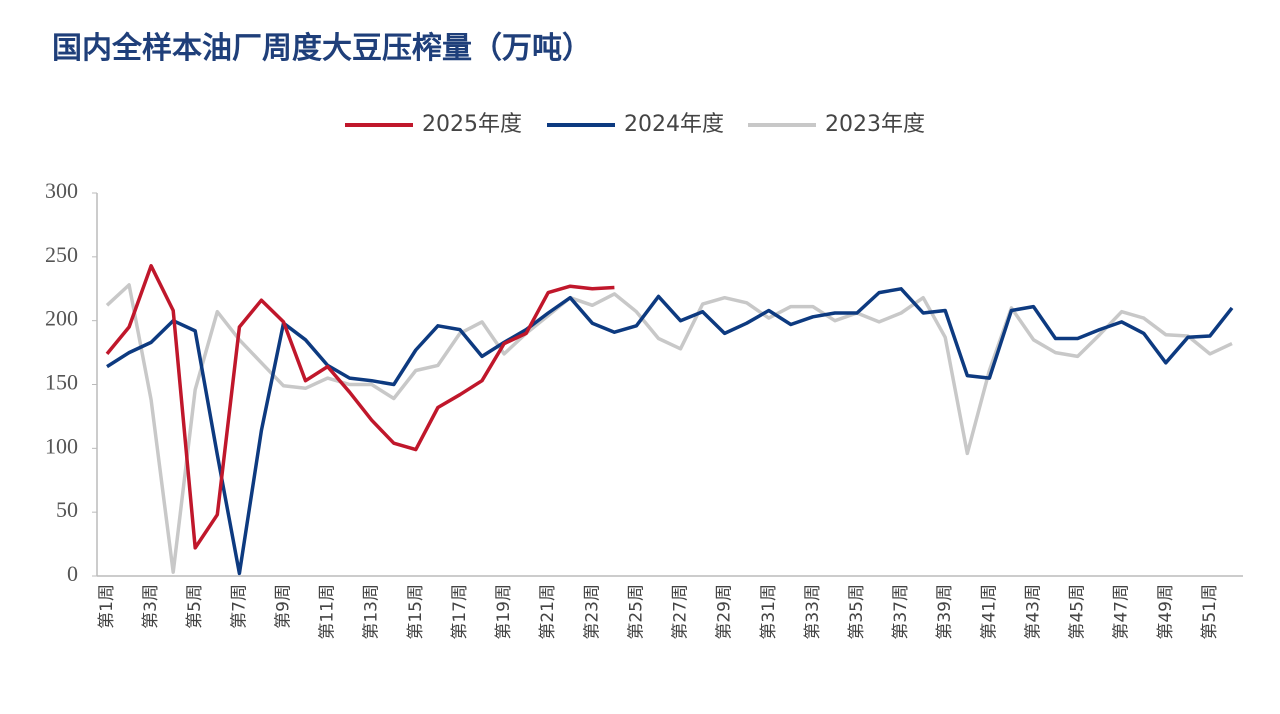 The width and height of the screenshot is (1280, 714). Describe the element at coordinates (416, 612) in the screenshot. I see `x-tick-label: 第15周` at that location.